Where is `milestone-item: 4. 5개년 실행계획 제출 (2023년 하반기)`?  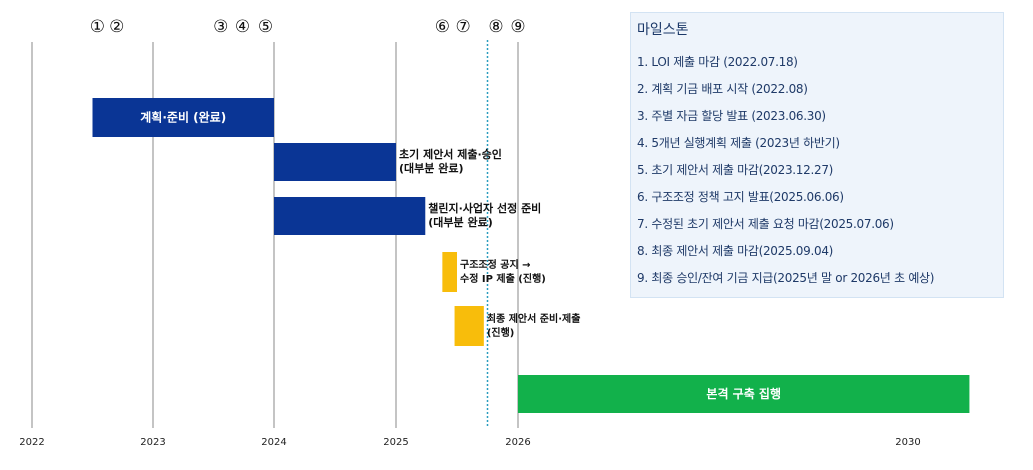 milestone-item: 4. 5개년 실행계획 제출 (2023년 하반기) is located at coordinates (738, 143).